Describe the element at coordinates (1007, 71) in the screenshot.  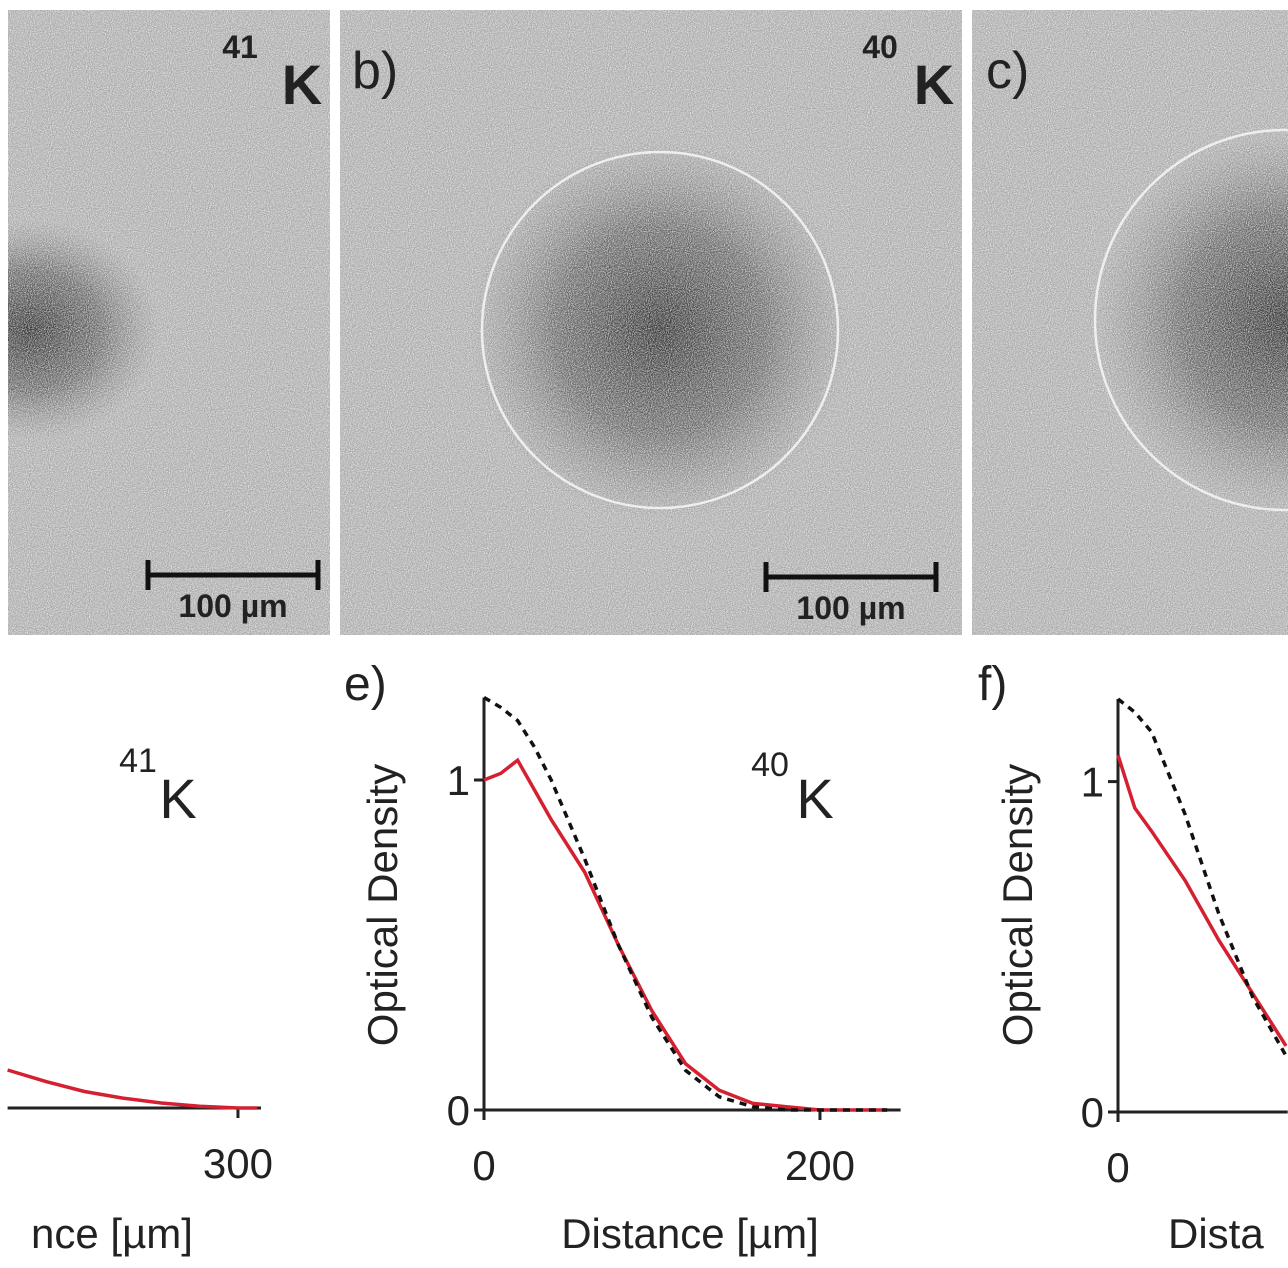
I see `panel-label: c)` at that location.